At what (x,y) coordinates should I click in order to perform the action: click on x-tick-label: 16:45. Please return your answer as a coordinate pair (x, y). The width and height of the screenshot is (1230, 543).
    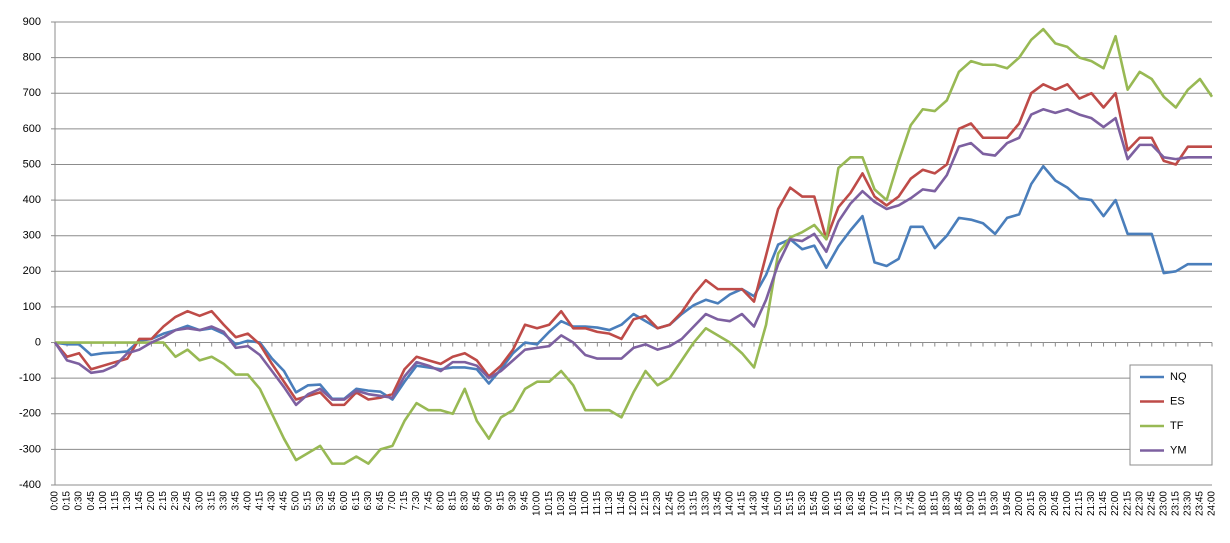
    Looking at the image, I should click on (862, 503).